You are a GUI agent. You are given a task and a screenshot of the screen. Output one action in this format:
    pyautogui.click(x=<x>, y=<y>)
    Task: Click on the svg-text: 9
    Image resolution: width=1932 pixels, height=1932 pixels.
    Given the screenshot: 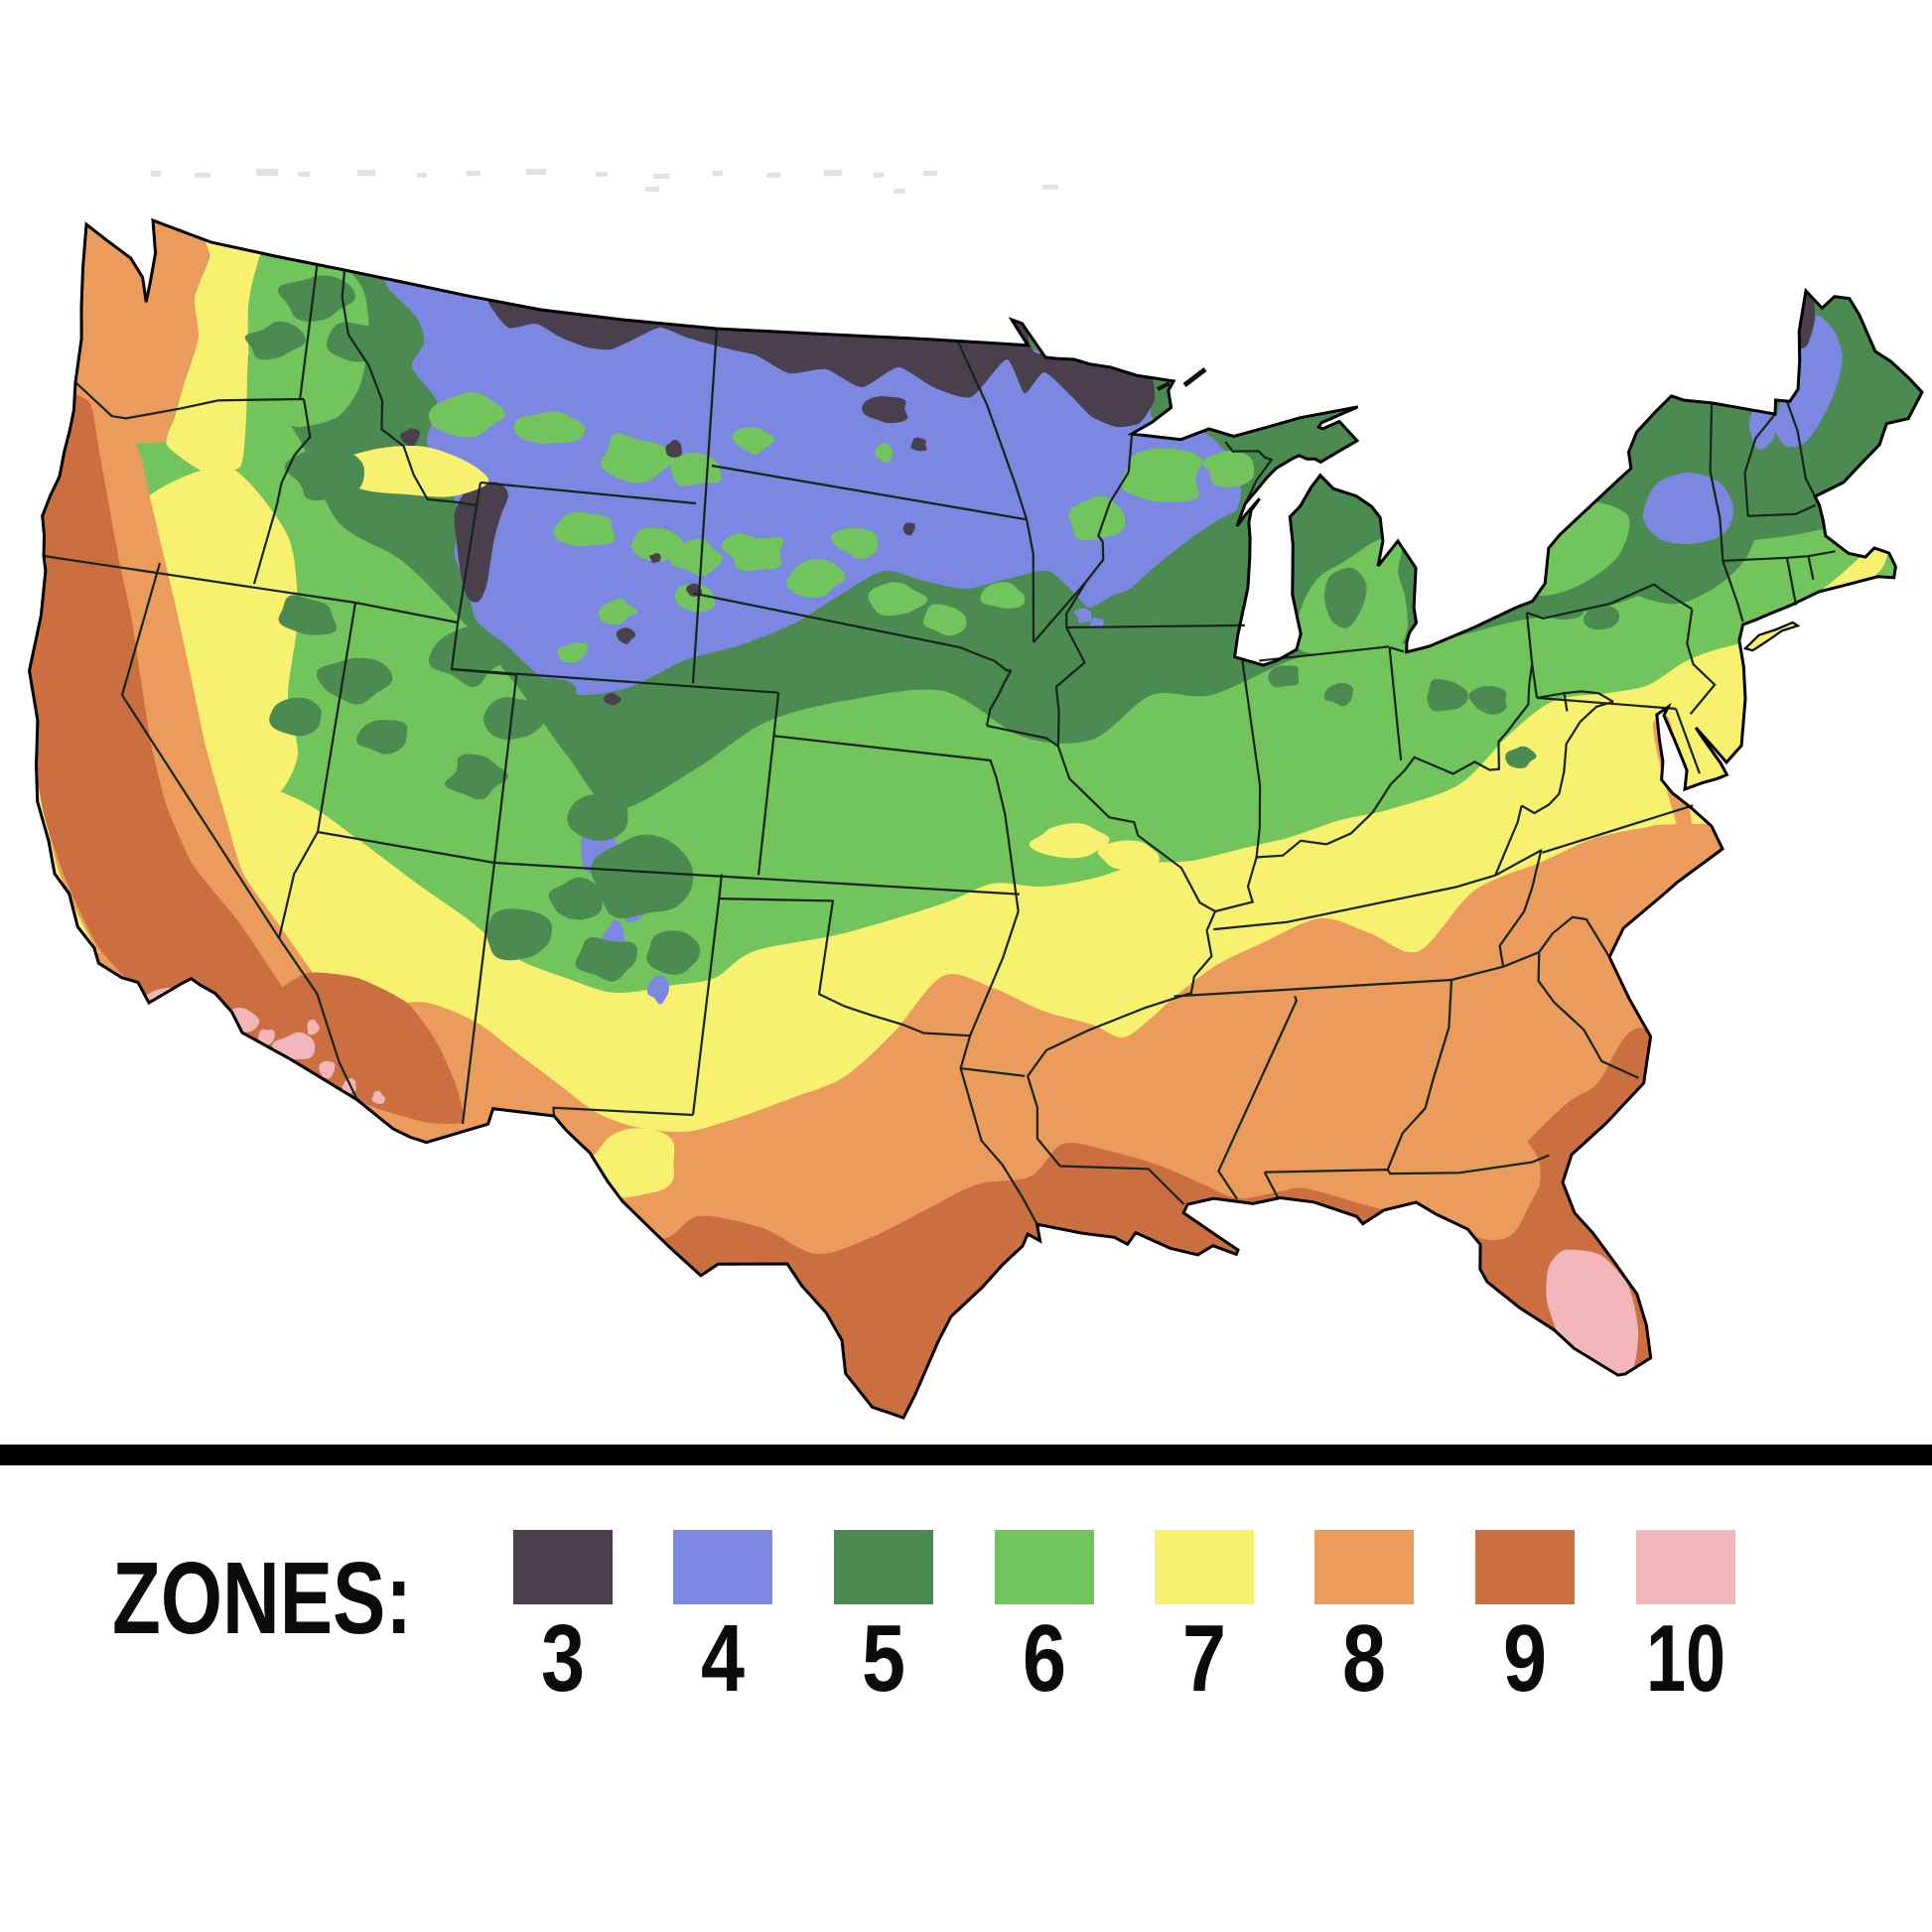 What is the action you would take?
    pyautogui.click(x=1525, y=1658)
    